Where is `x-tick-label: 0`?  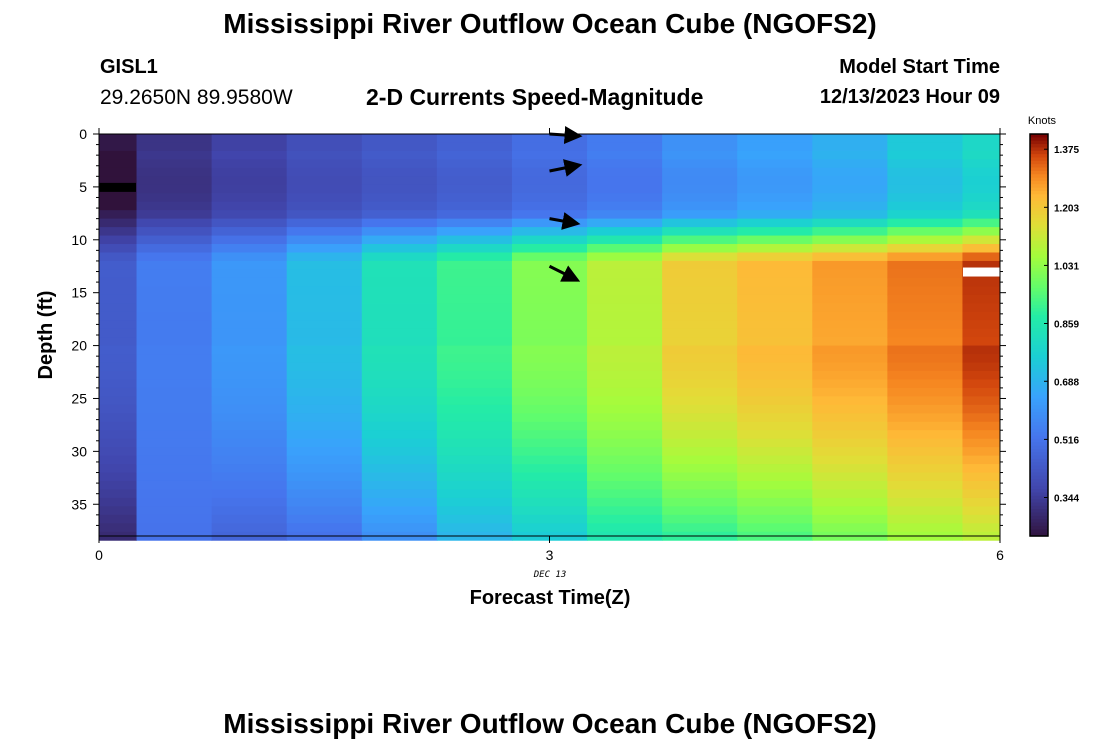 x-tick-label: 0 is located at coordinates (99, 555).